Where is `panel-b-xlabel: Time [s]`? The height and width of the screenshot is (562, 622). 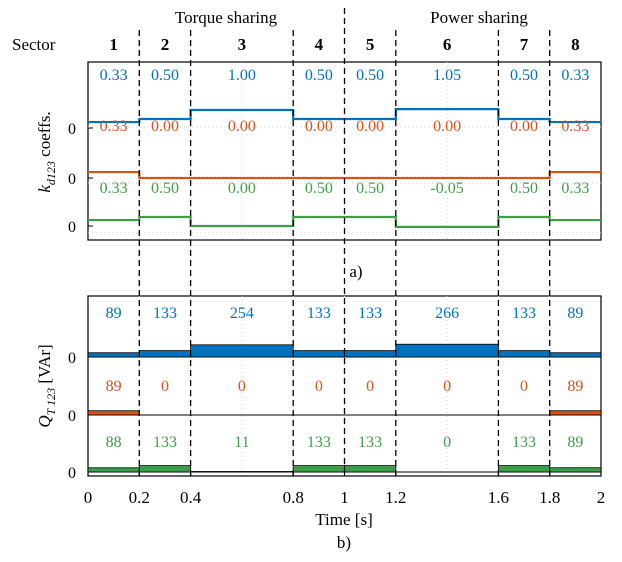 panel-b-xlabel: Time [s] is located at coordinates (343, 519).